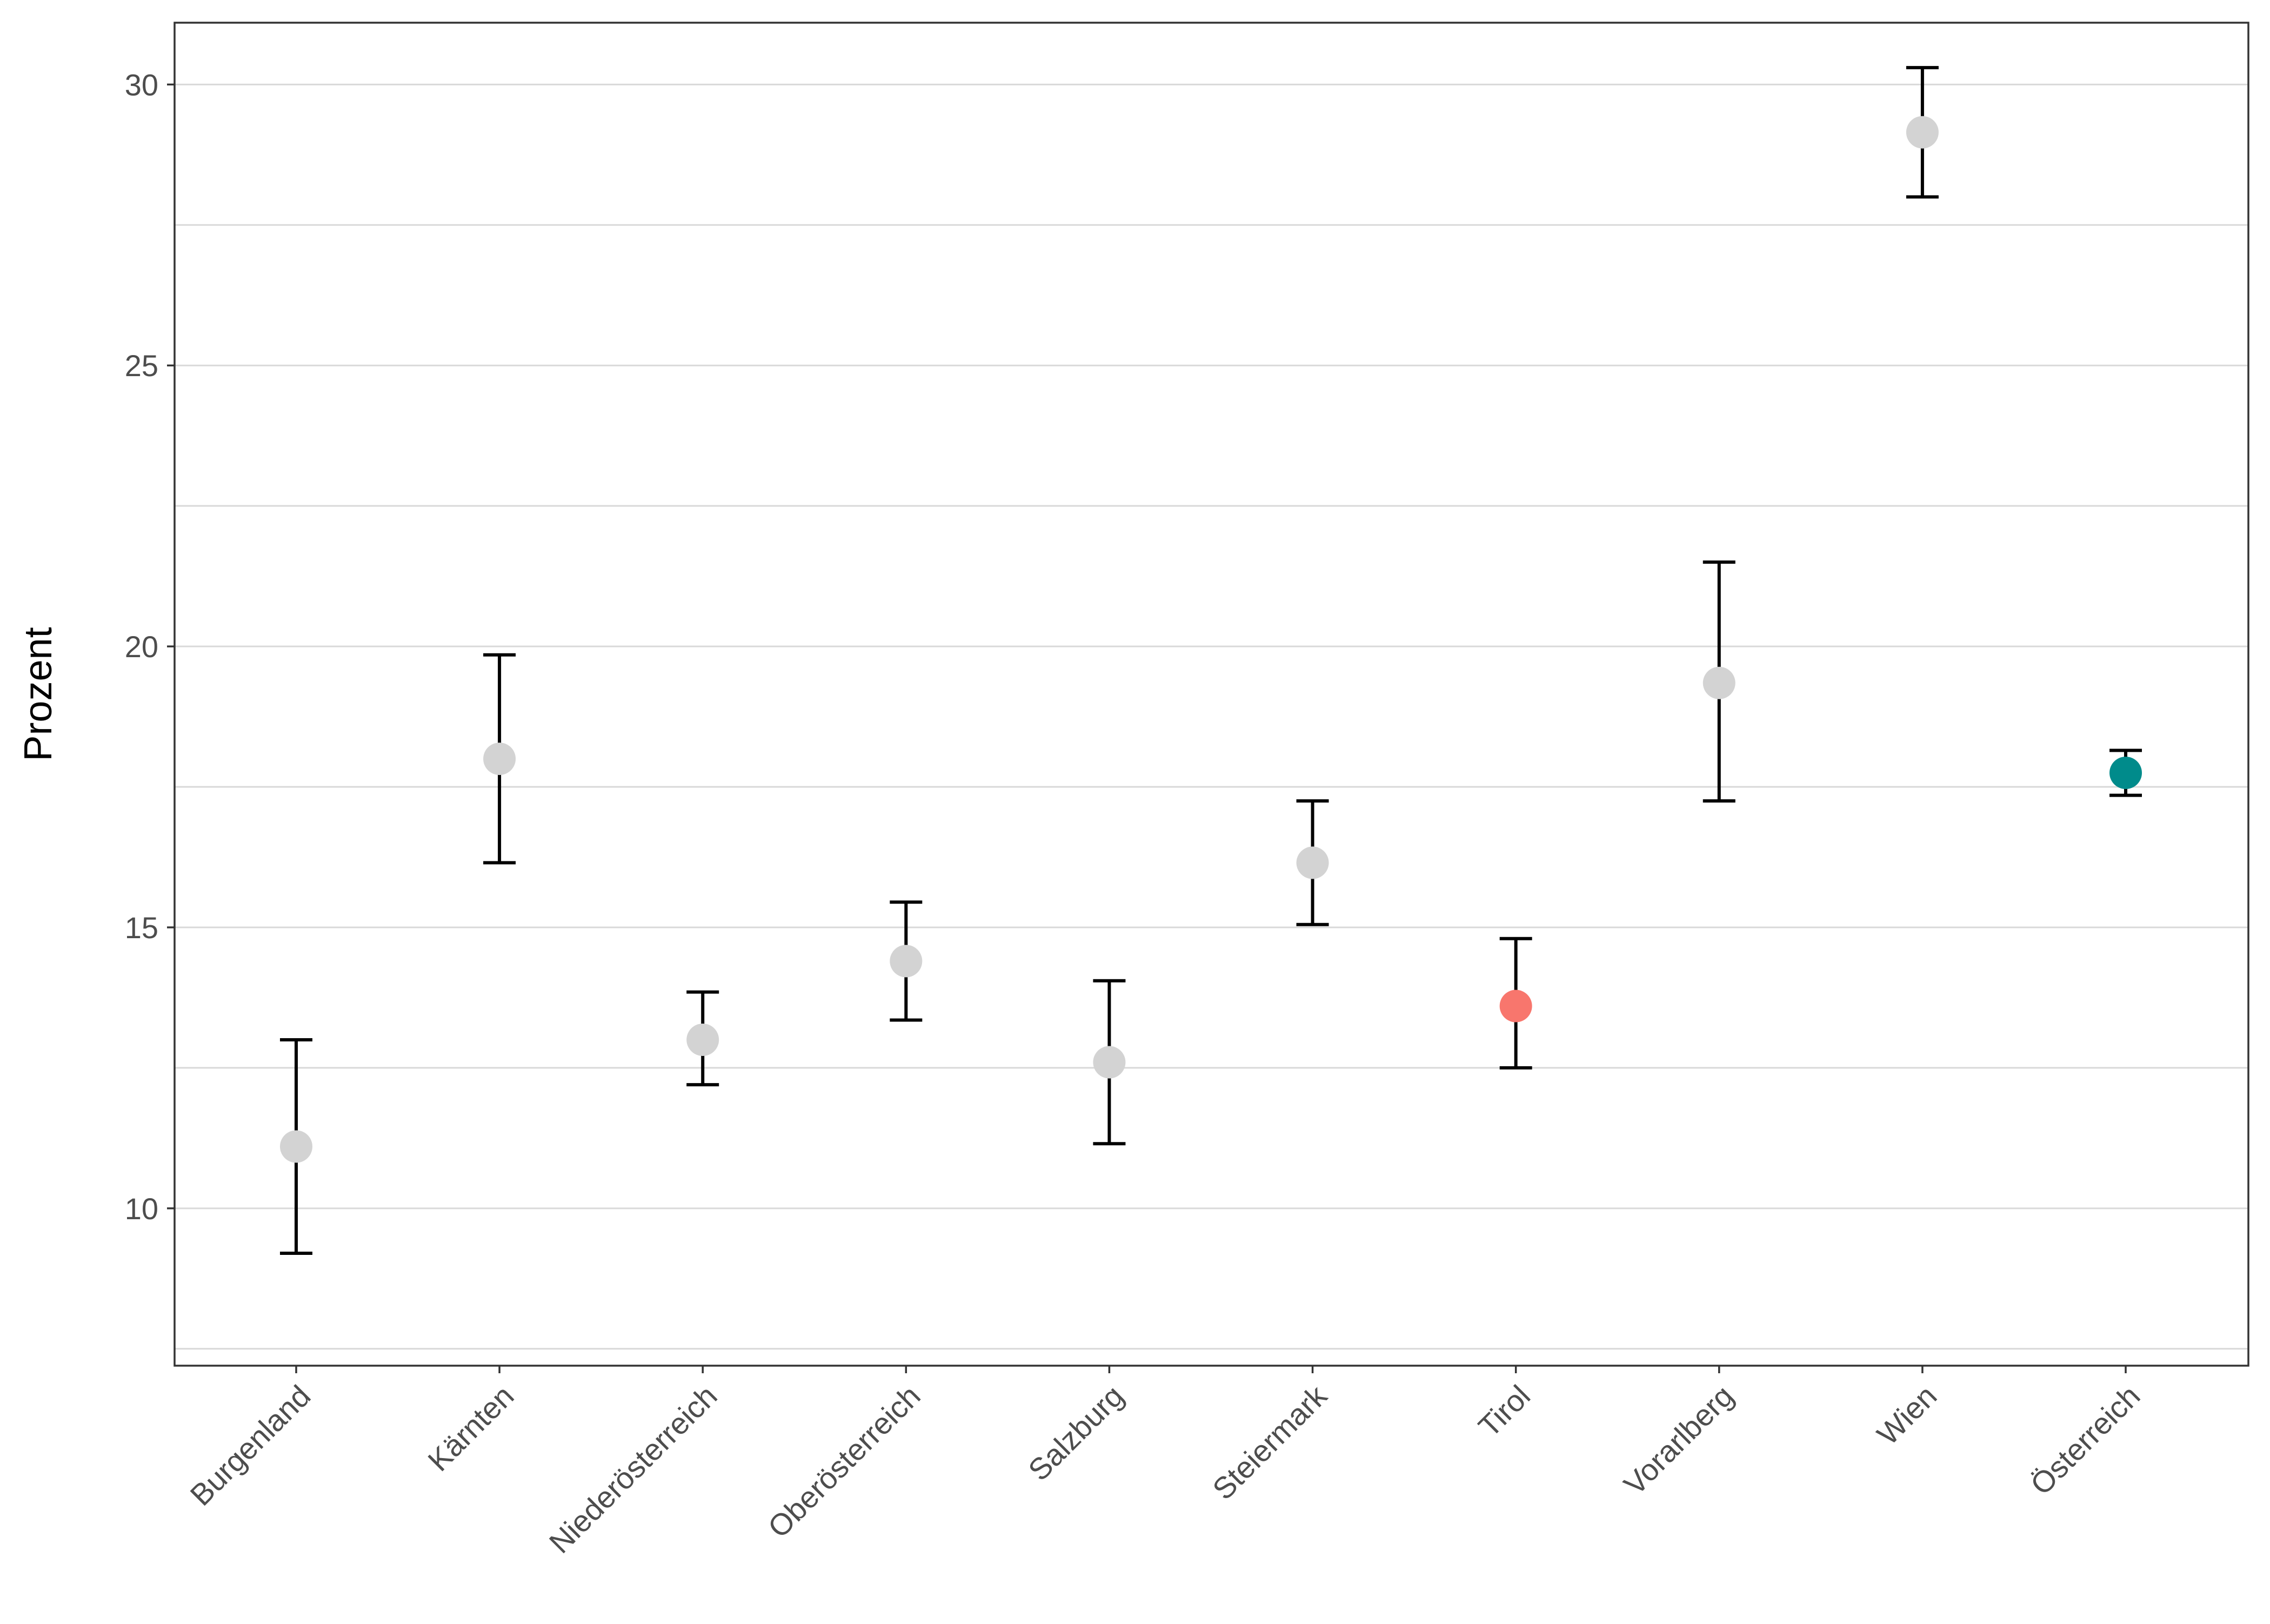 The image size is (2270, 1624). What do you see at coordinates (1678, 1440) in the screenshot?
I see `x-tick-label: Vorarlberg` at bounding box center [1678, 1440].